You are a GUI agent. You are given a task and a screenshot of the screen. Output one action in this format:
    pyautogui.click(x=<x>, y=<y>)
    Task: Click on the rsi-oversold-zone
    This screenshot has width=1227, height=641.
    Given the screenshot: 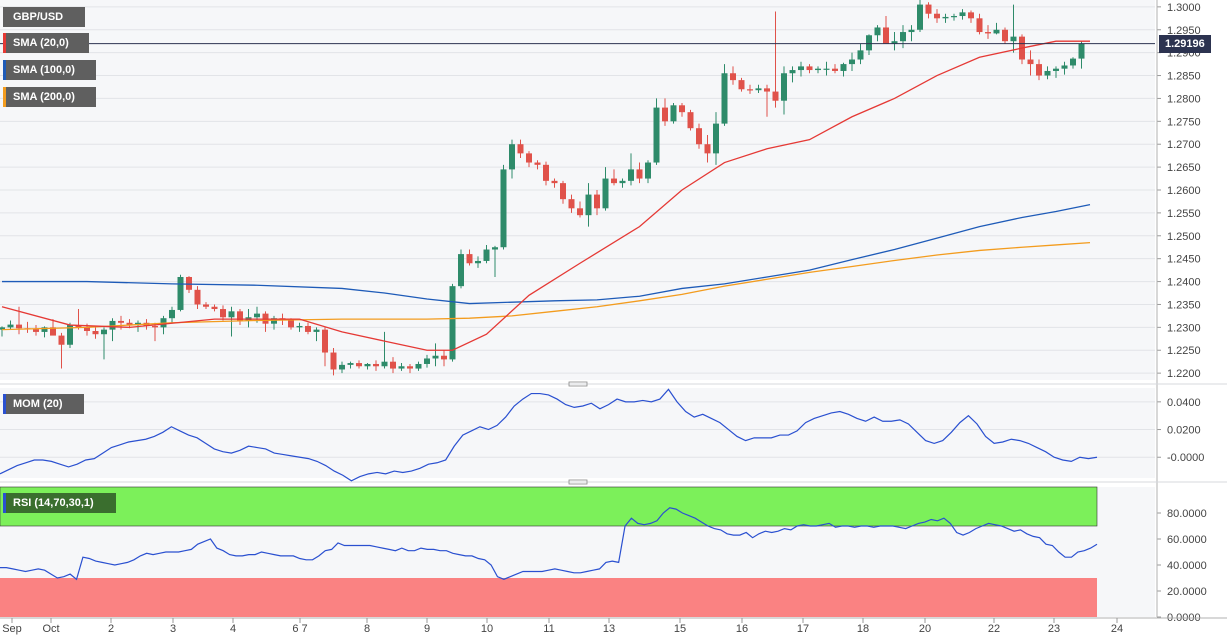 What is the action you would take?
    pyautogui.click(x=548, y=597)
    